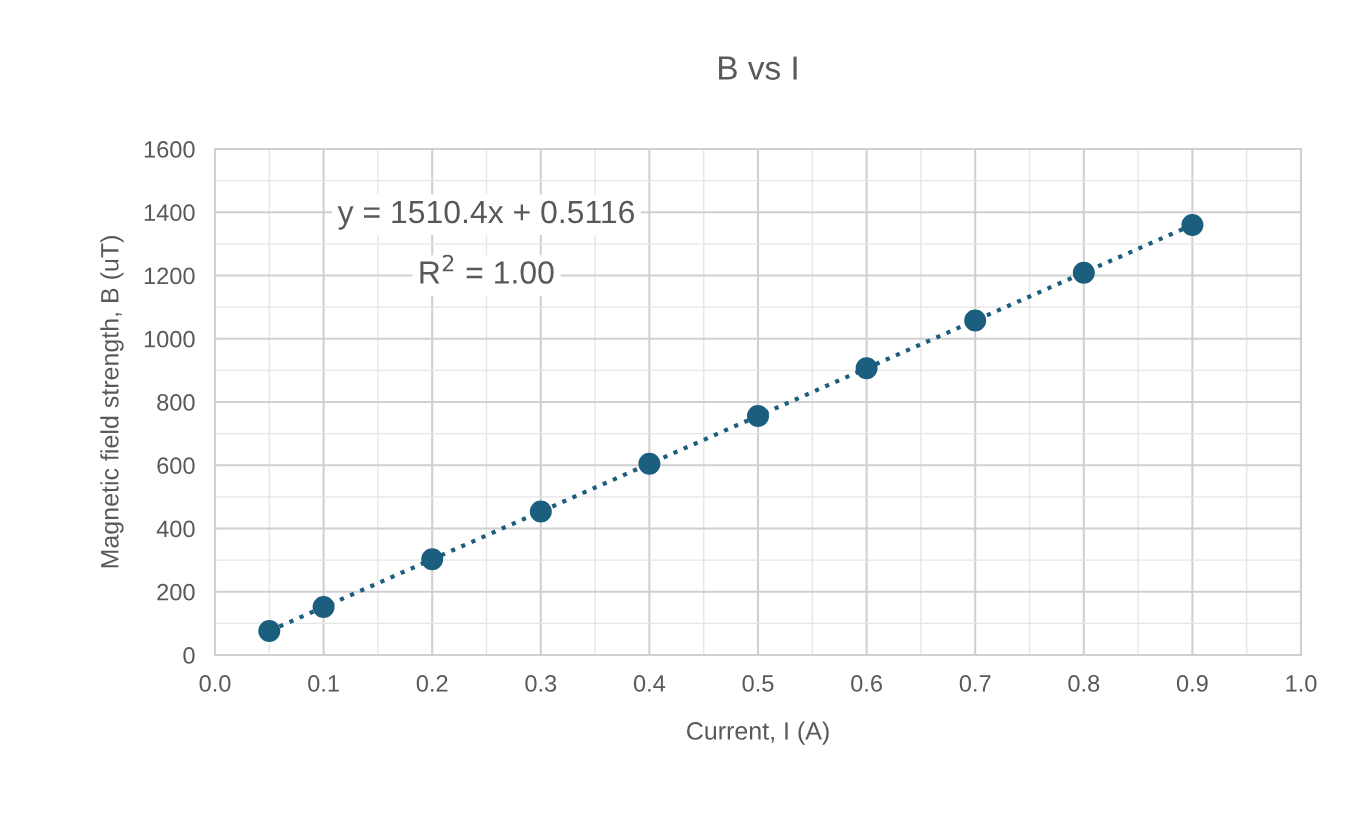  What do you see at coordinates (176, 466) in the screenshot?
I see `y-tick-label: 600` at bounding box center [176, 466].